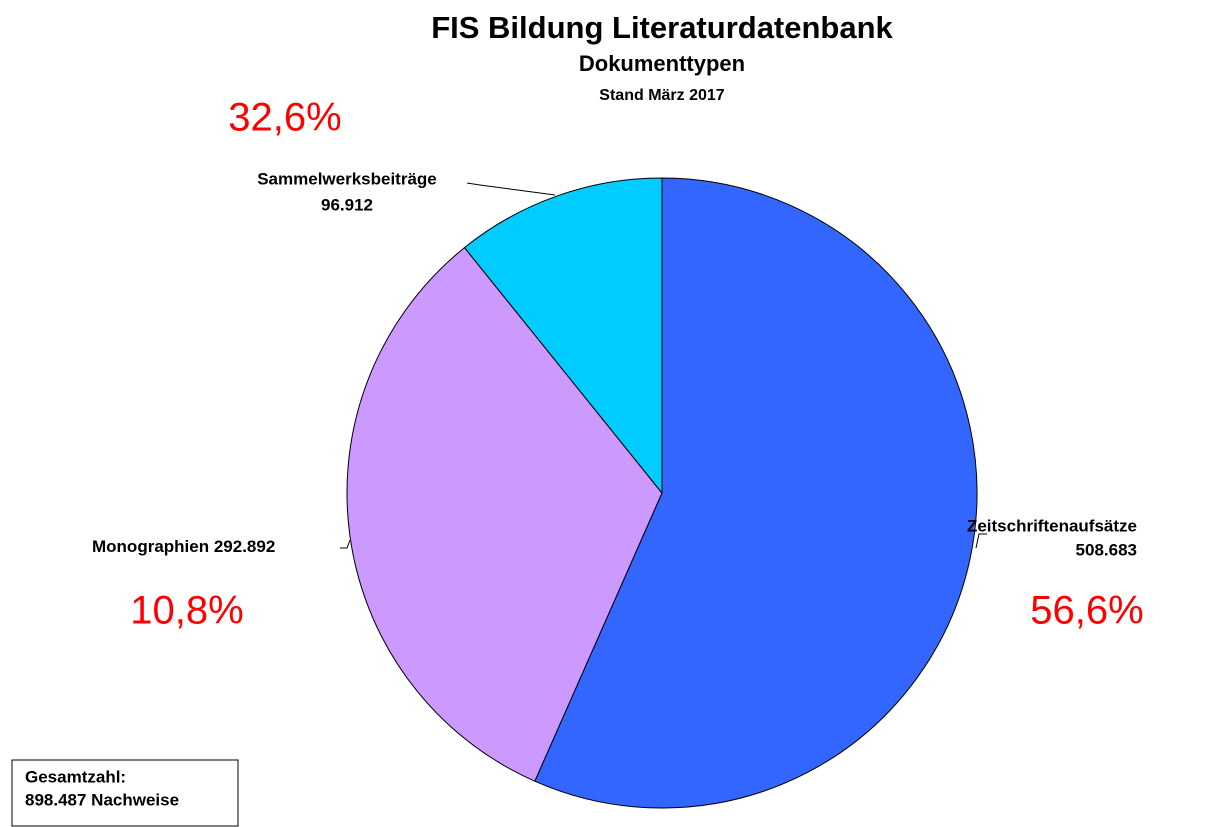  Describe the element at coordinates (284, 118) in the screenshot. I see `percent-label: 32,6%` at that location.